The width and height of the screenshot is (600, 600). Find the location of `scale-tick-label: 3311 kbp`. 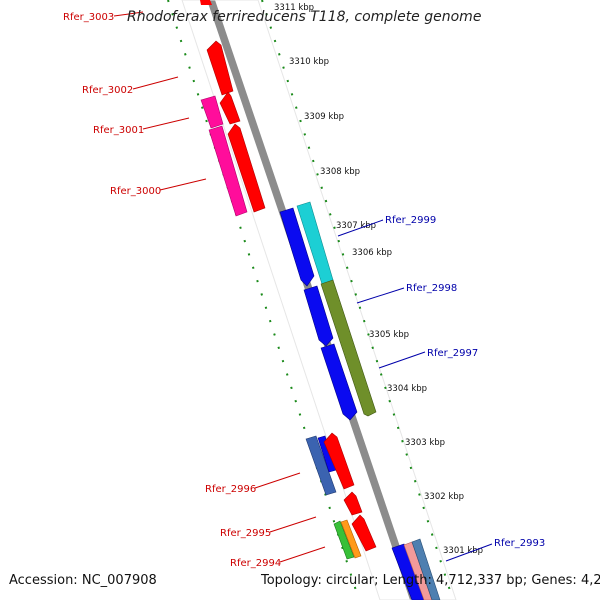

scale-tick-label: 3311 kbp is located at coordinates (294, 8).